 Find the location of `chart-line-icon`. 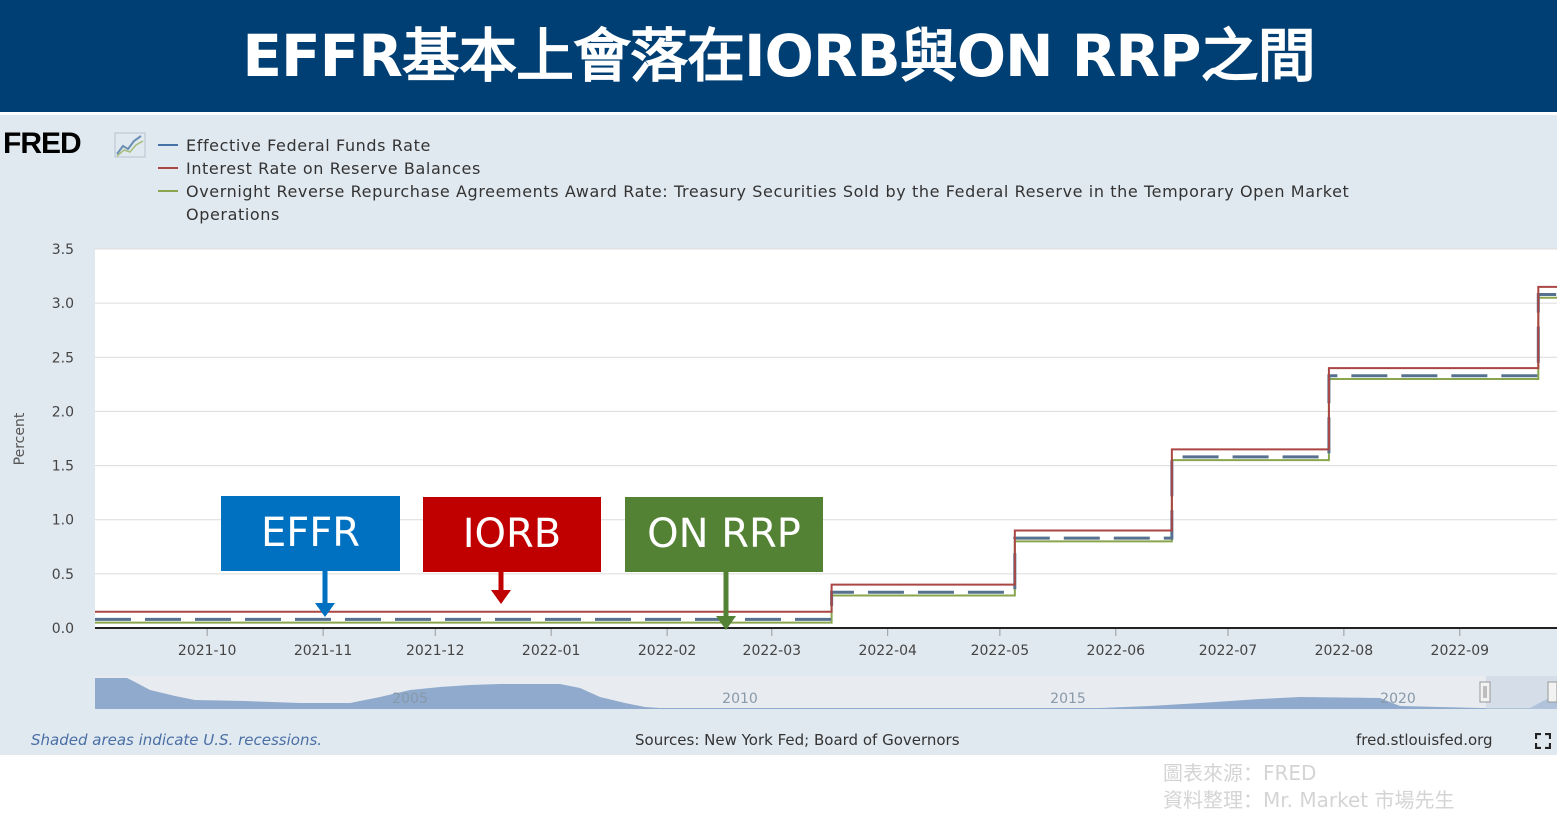

chart-line-icon is located at coordinates (130, 145).